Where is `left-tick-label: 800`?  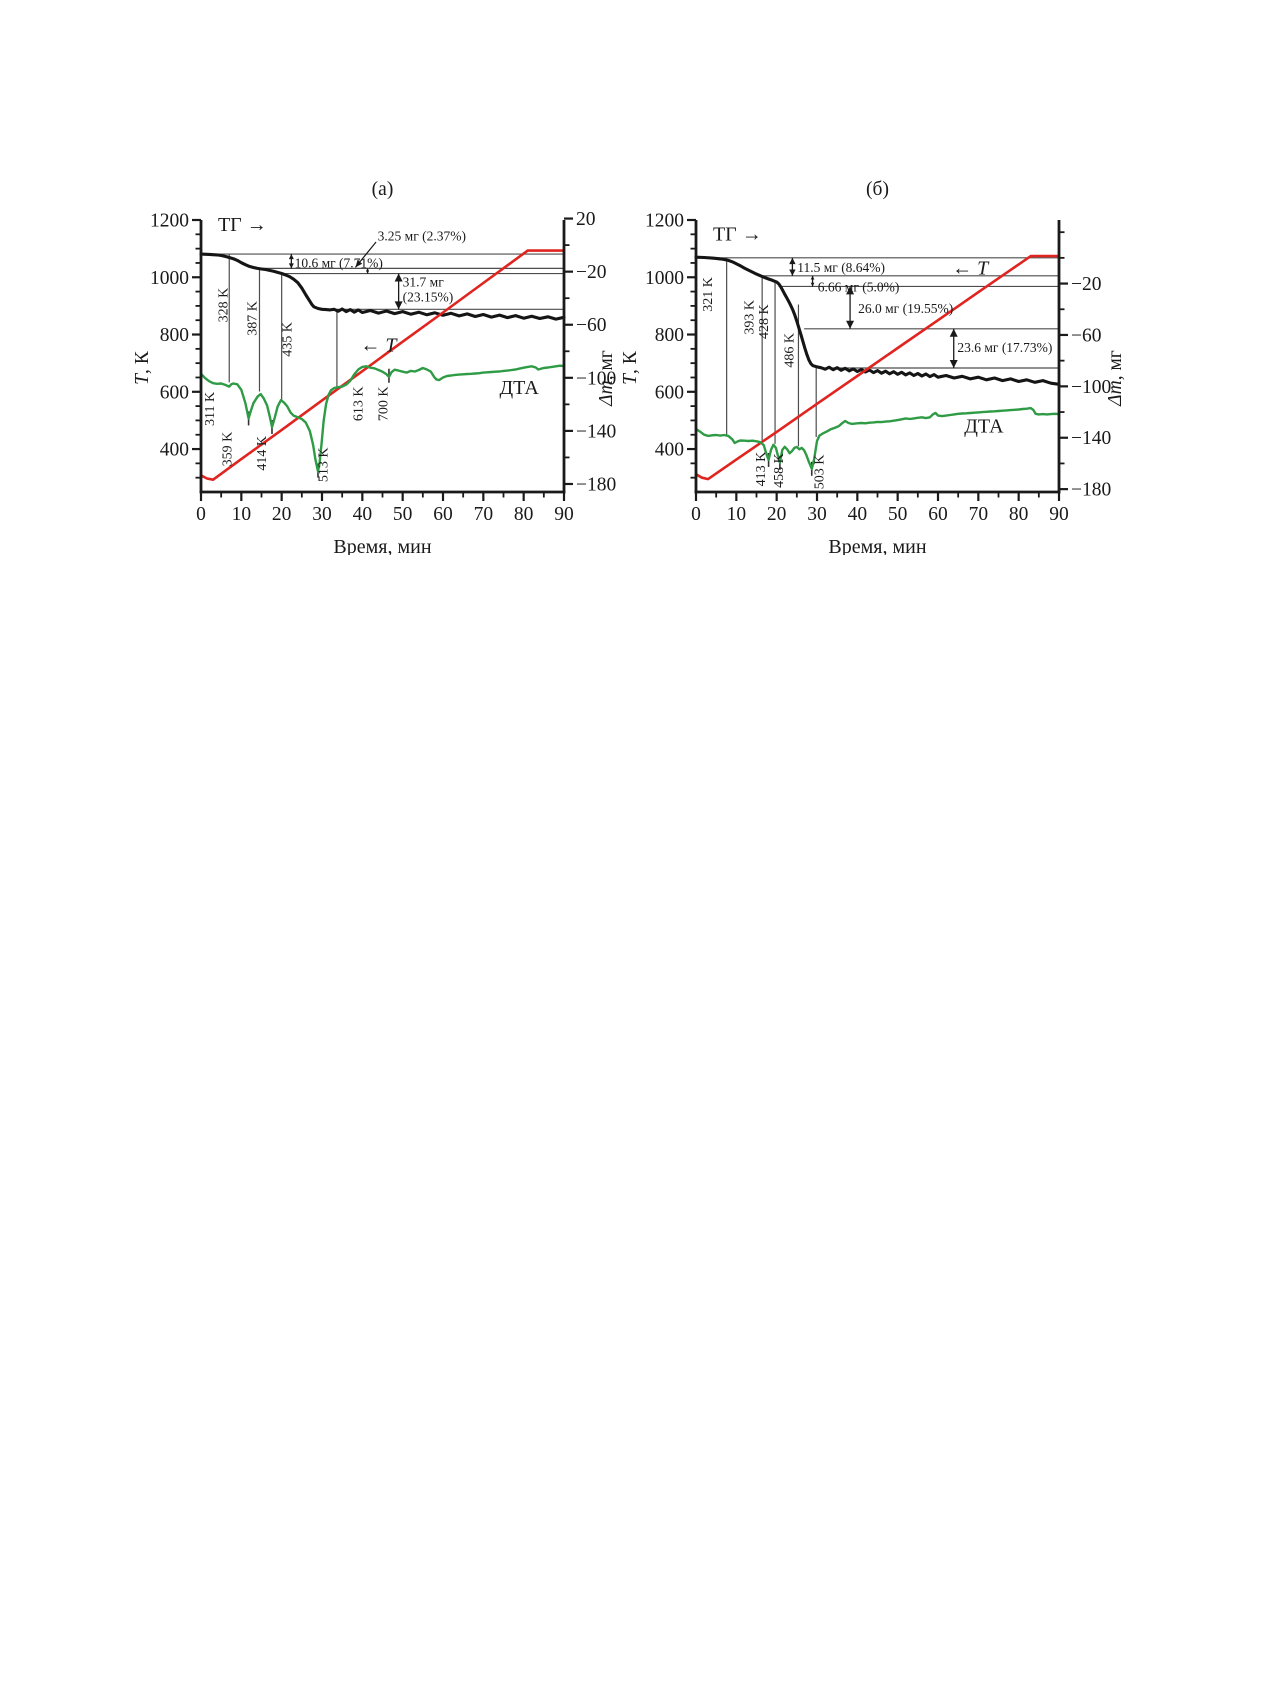
left-tick-label: 800 is located at coordinates (174, 335).